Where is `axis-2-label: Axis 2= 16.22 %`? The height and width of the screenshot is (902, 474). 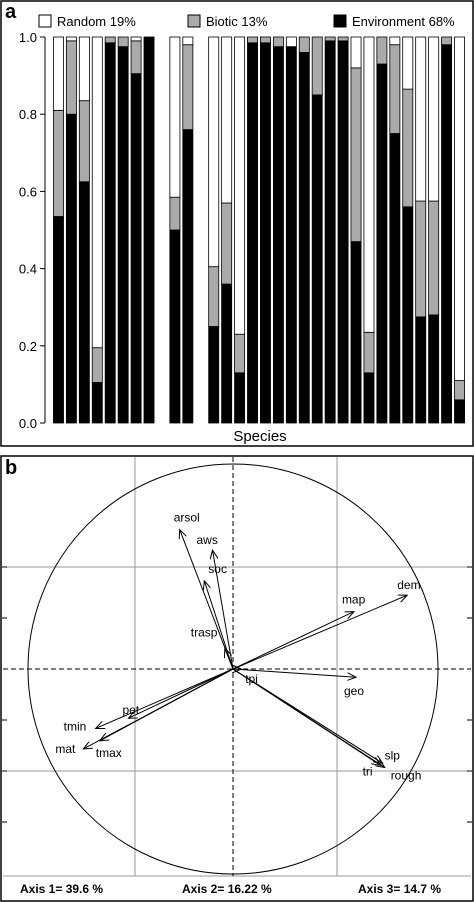 axis-2-label: Axis 2= 16.22 % is located at coordinates (227, 889).